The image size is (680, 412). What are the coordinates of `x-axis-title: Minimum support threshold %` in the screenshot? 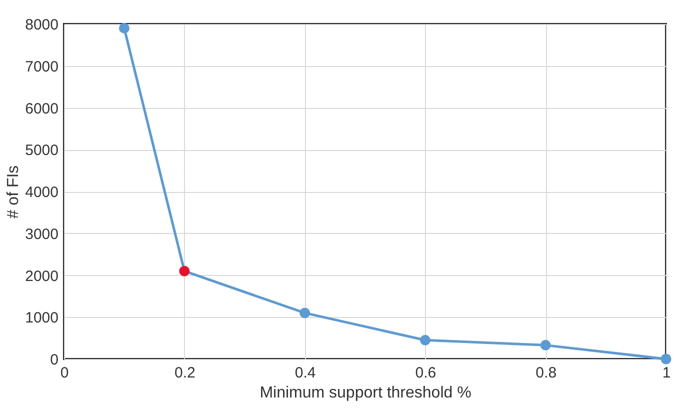 It's located at (366, 393).